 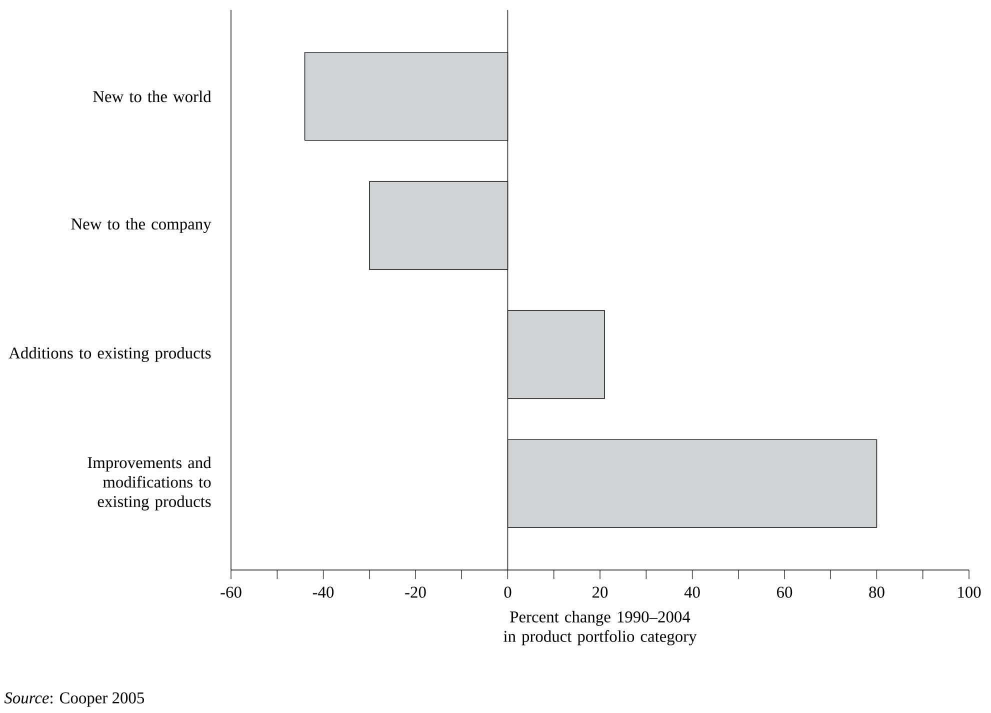 I want to click on x-tick-label: 100, so click(x=969, y=592).